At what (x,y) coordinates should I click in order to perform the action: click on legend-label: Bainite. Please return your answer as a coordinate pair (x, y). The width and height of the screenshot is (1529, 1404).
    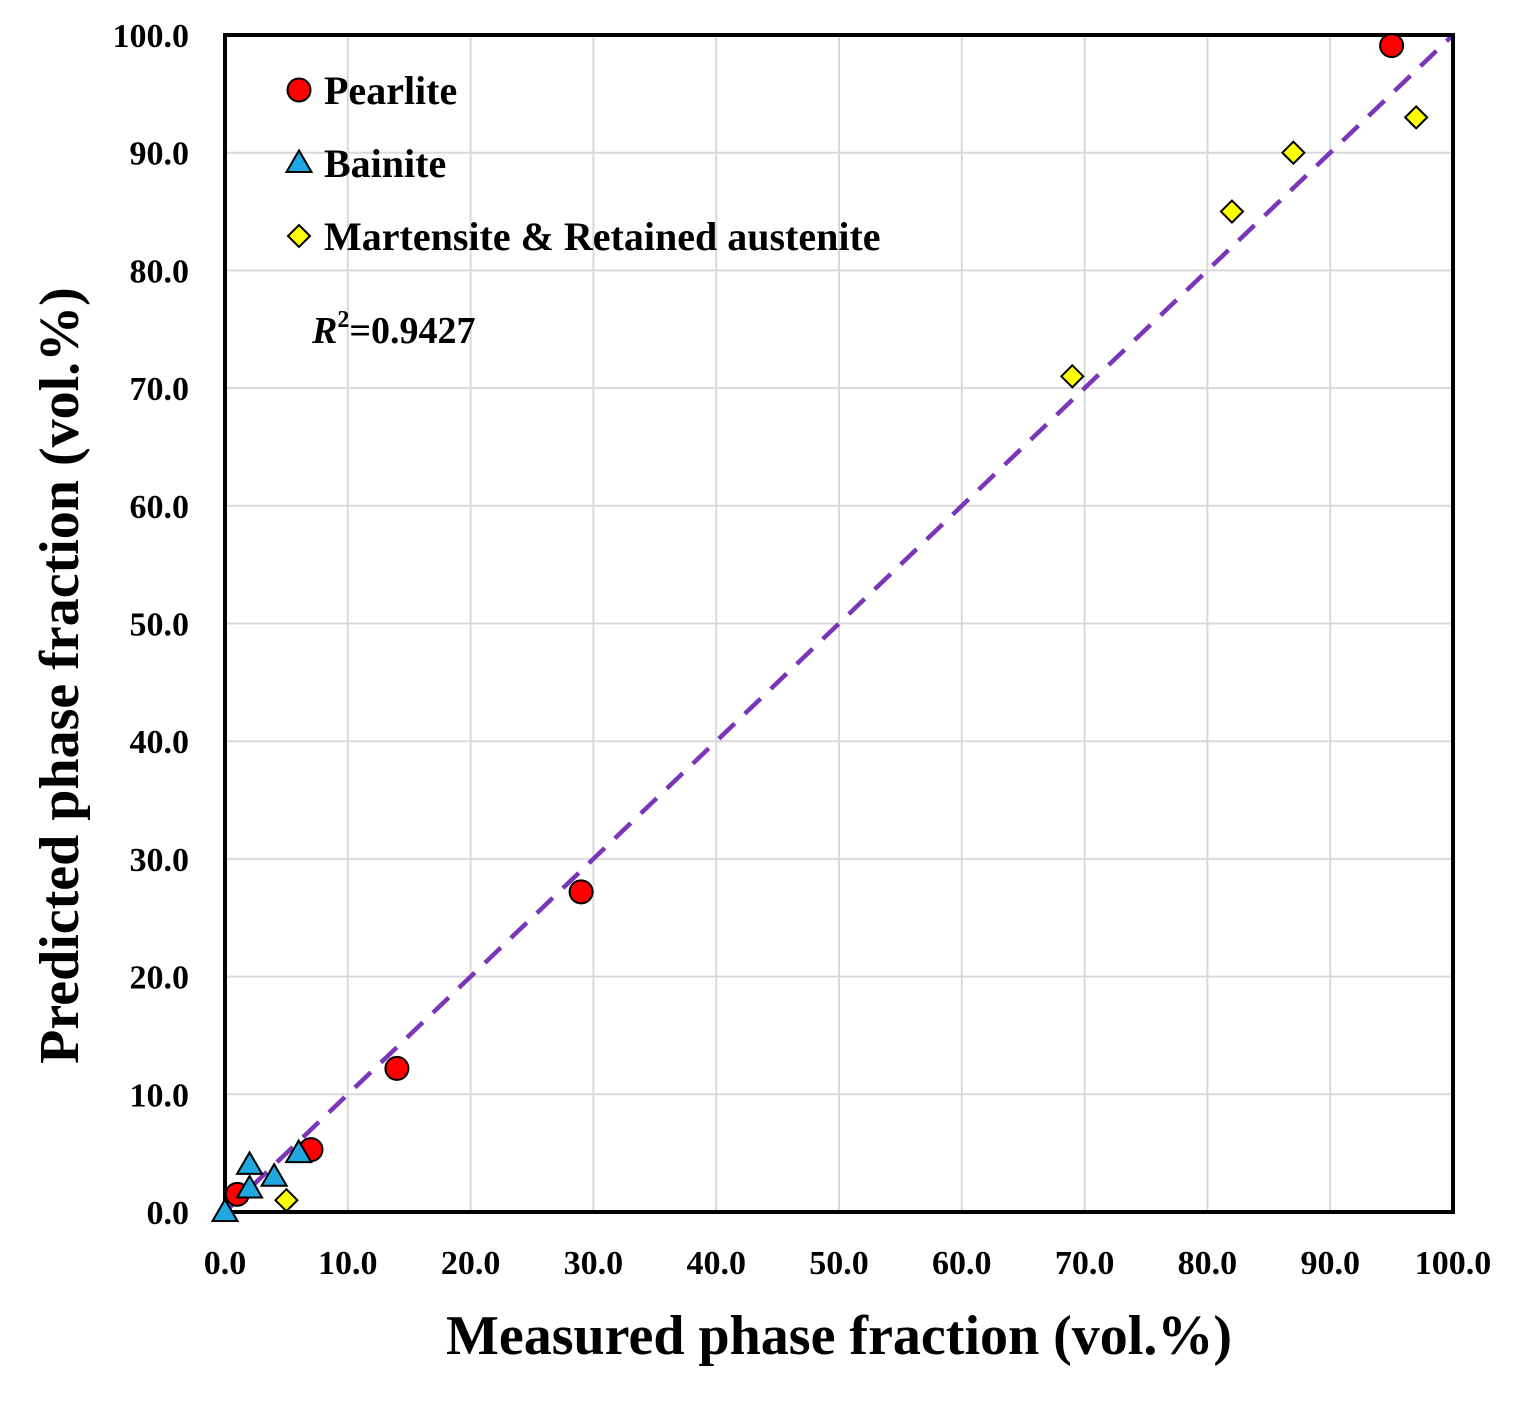
    Looking at the image, I should click on (385, 163).